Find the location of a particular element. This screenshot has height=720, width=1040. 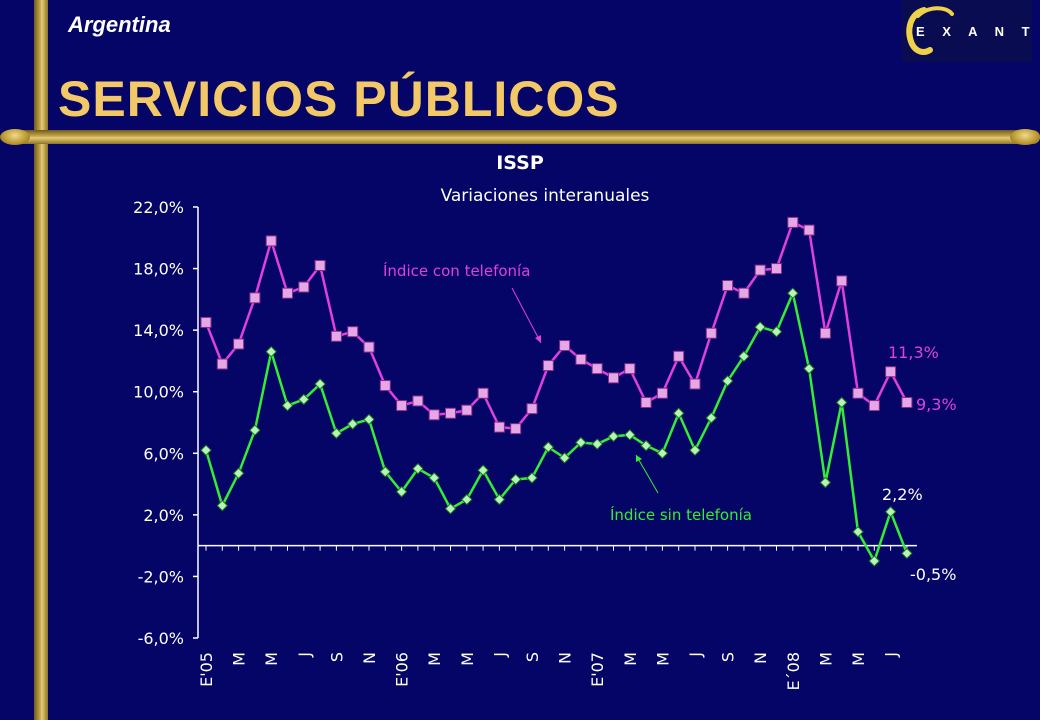

y-tick-label: 14,0% is located at coordinates (158, 330).